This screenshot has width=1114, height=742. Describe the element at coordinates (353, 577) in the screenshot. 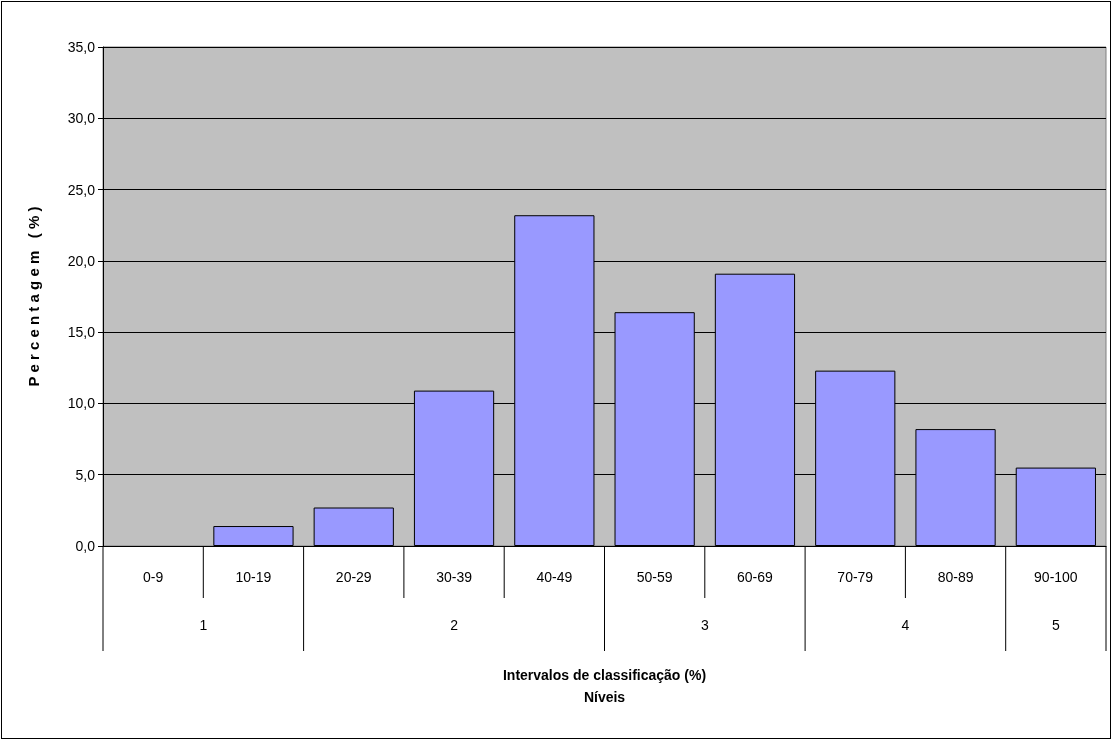

I see `x-tick-label: 20-29` at that location.